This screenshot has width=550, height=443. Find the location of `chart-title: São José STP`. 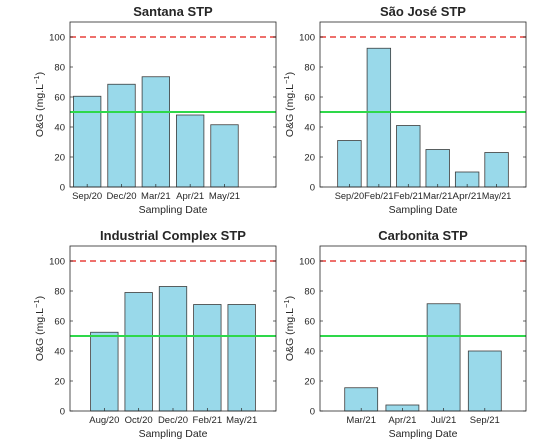

chart-title: São José STP is located at coordinates (423, 11).